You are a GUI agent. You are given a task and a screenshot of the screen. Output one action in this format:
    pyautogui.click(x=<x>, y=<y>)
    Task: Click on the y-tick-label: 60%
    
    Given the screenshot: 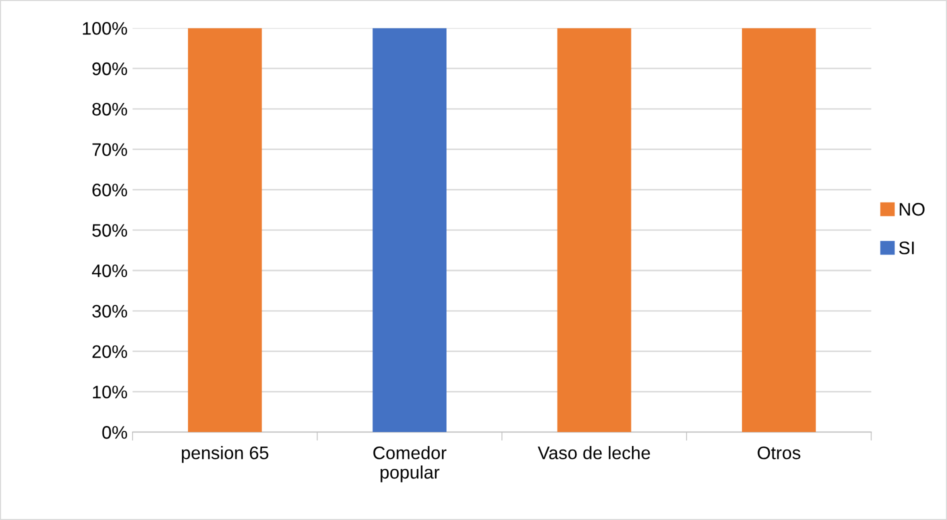 What is the action you would take?
    pyautogui.click(x=110, y=190)
    